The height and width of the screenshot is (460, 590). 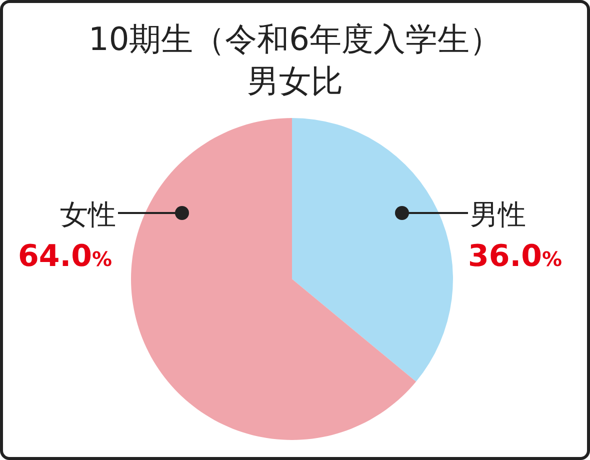 What do you see at coordinates (65, 256) in the screenshot?
I see `data-label: 64.0%` at bounding box center [65, 256].